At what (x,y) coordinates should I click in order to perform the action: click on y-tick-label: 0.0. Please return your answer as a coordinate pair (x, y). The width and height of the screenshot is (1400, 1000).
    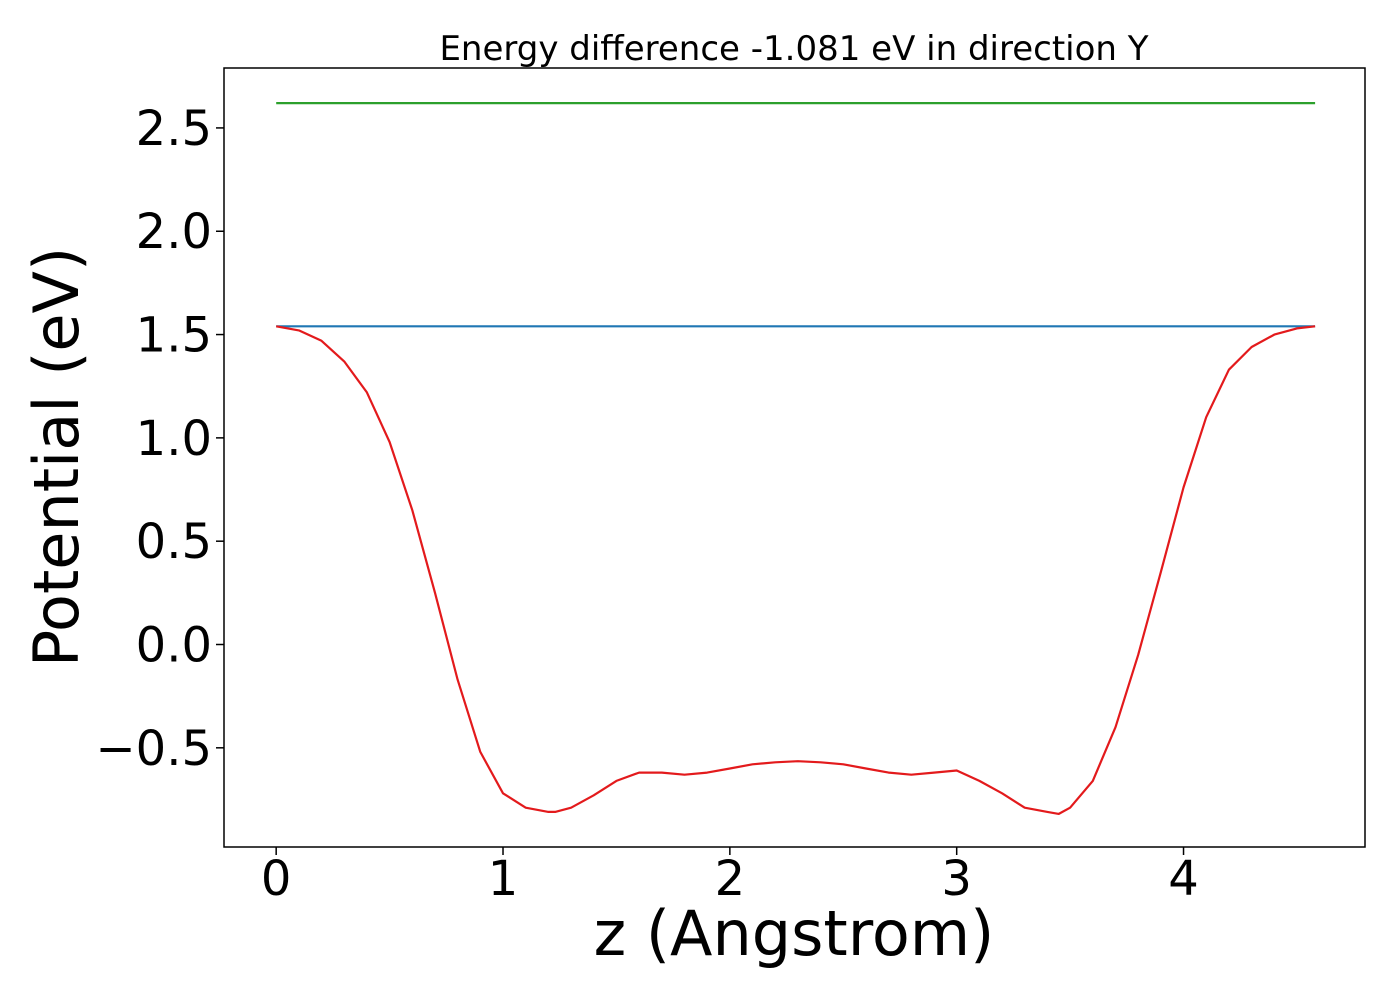
    Looking at the image, I should click on (174, 646).